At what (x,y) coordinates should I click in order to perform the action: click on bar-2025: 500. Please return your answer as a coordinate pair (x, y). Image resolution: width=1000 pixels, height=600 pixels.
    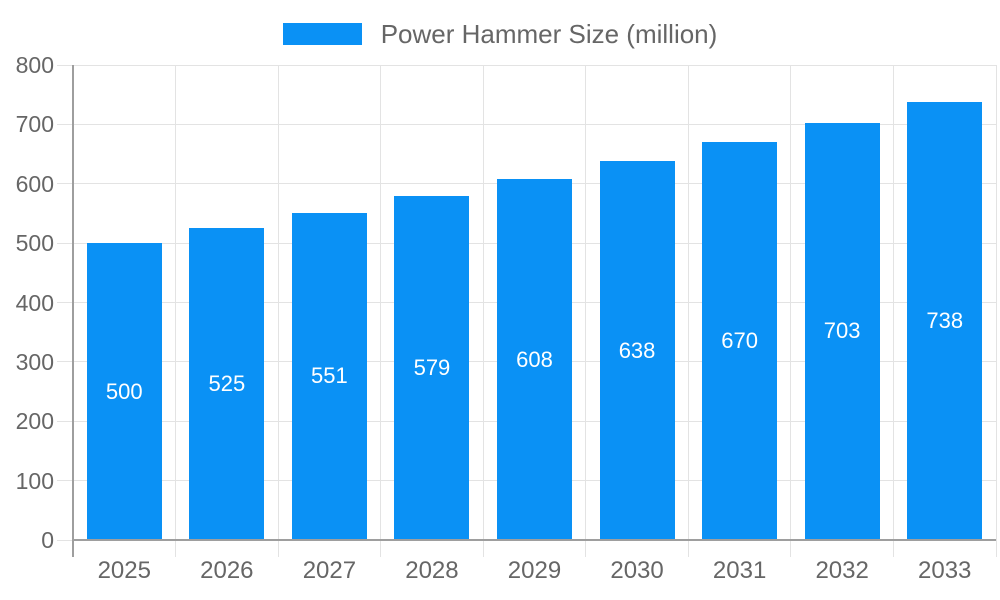
    Looking at the image, I should click on (124, 391).